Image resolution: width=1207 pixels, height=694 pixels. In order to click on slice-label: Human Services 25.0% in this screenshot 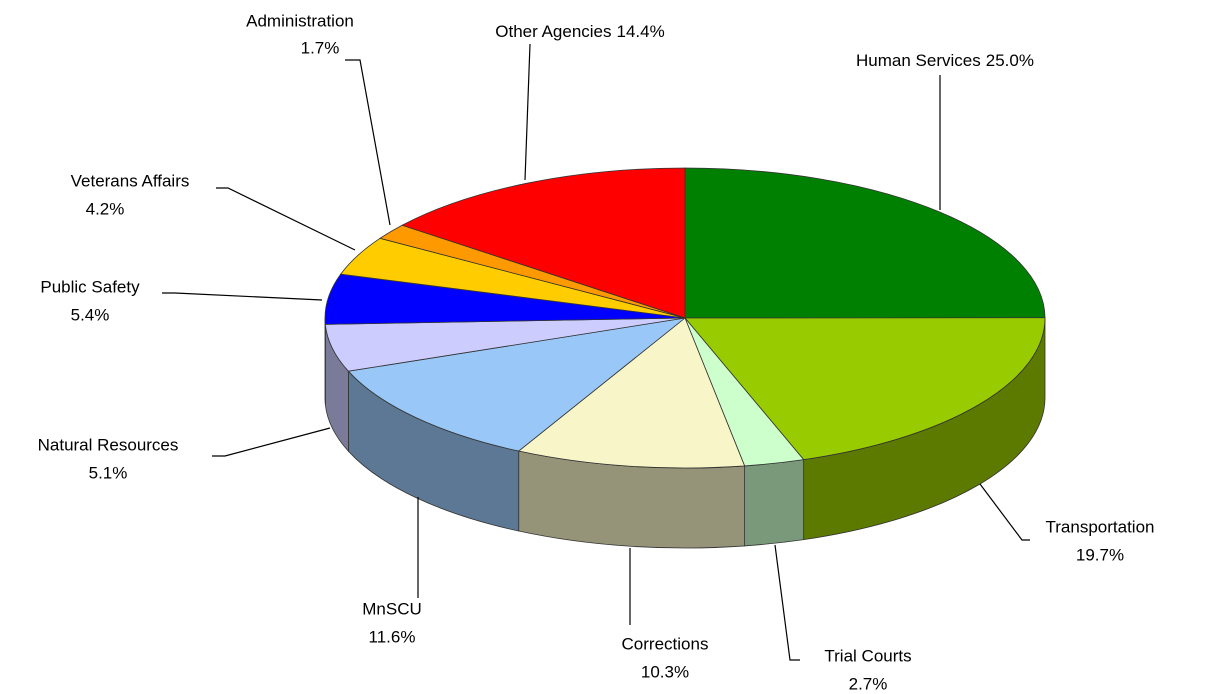, I will do `click(945, 60)`.